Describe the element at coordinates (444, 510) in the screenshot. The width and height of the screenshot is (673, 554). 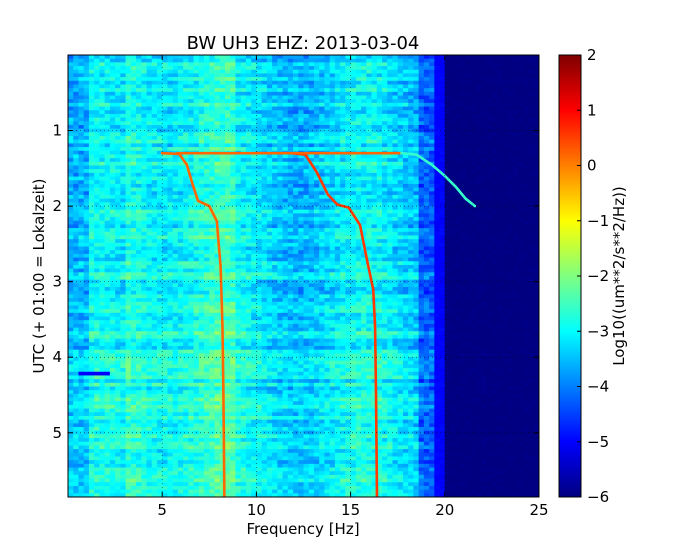
I see `x-tick-label: 20` at that location.